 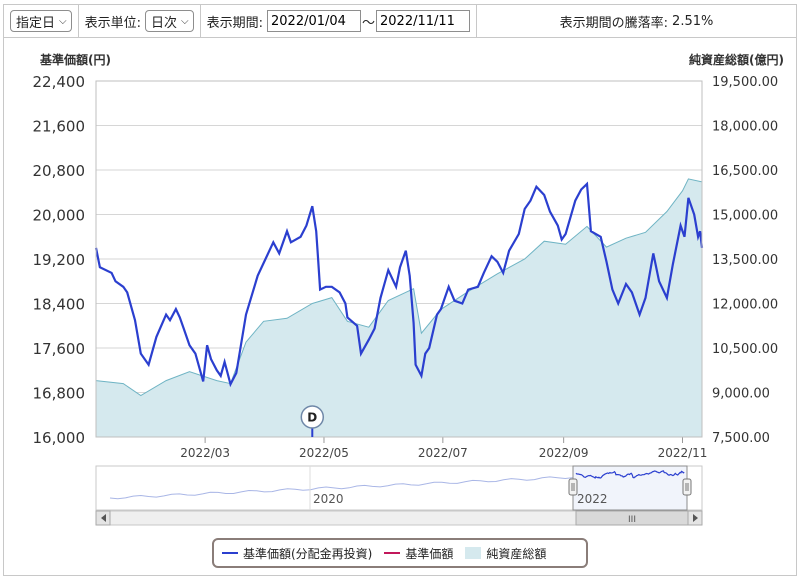 What do you see at coordinates (745, 171) in the screenshot?
I see `right-tick-label: 16,500.00` at bounding box center [745, 171].